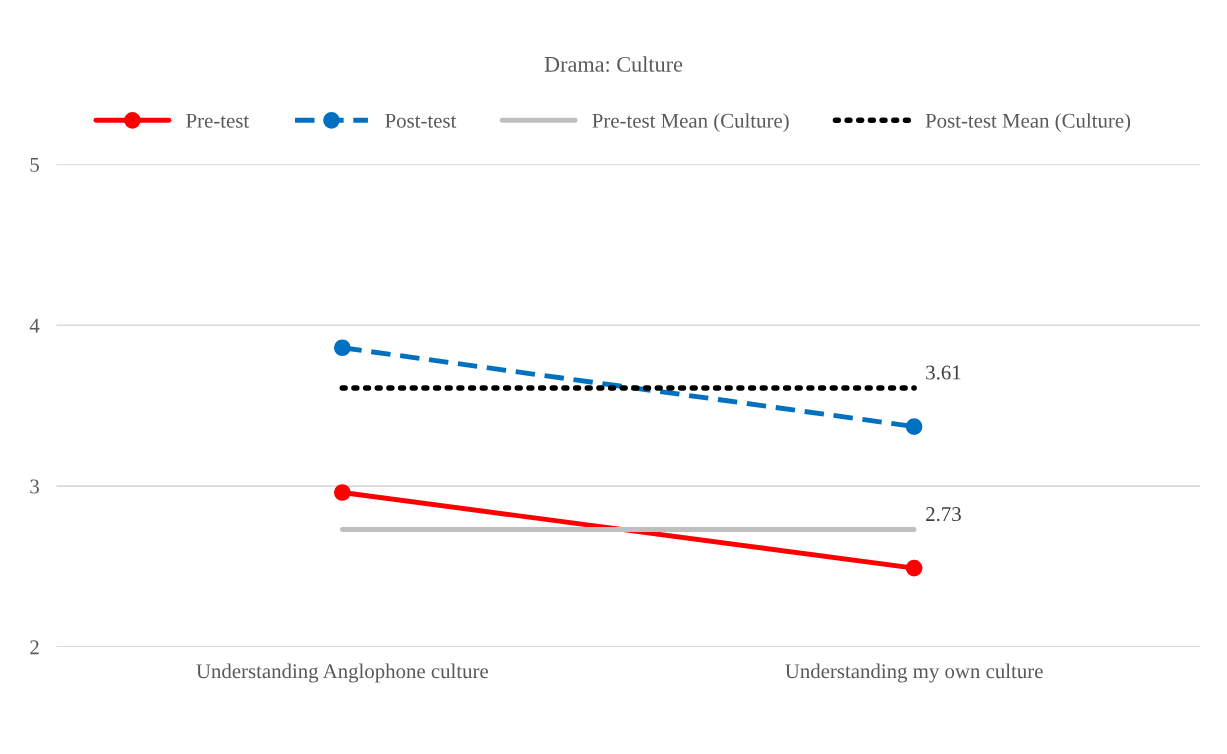 This screenshot has height=754, width=1227. What do you see at coordinates (943, 372) in the screenshot?
I see `data-label: 3.61` at bounding box center [943, 372].